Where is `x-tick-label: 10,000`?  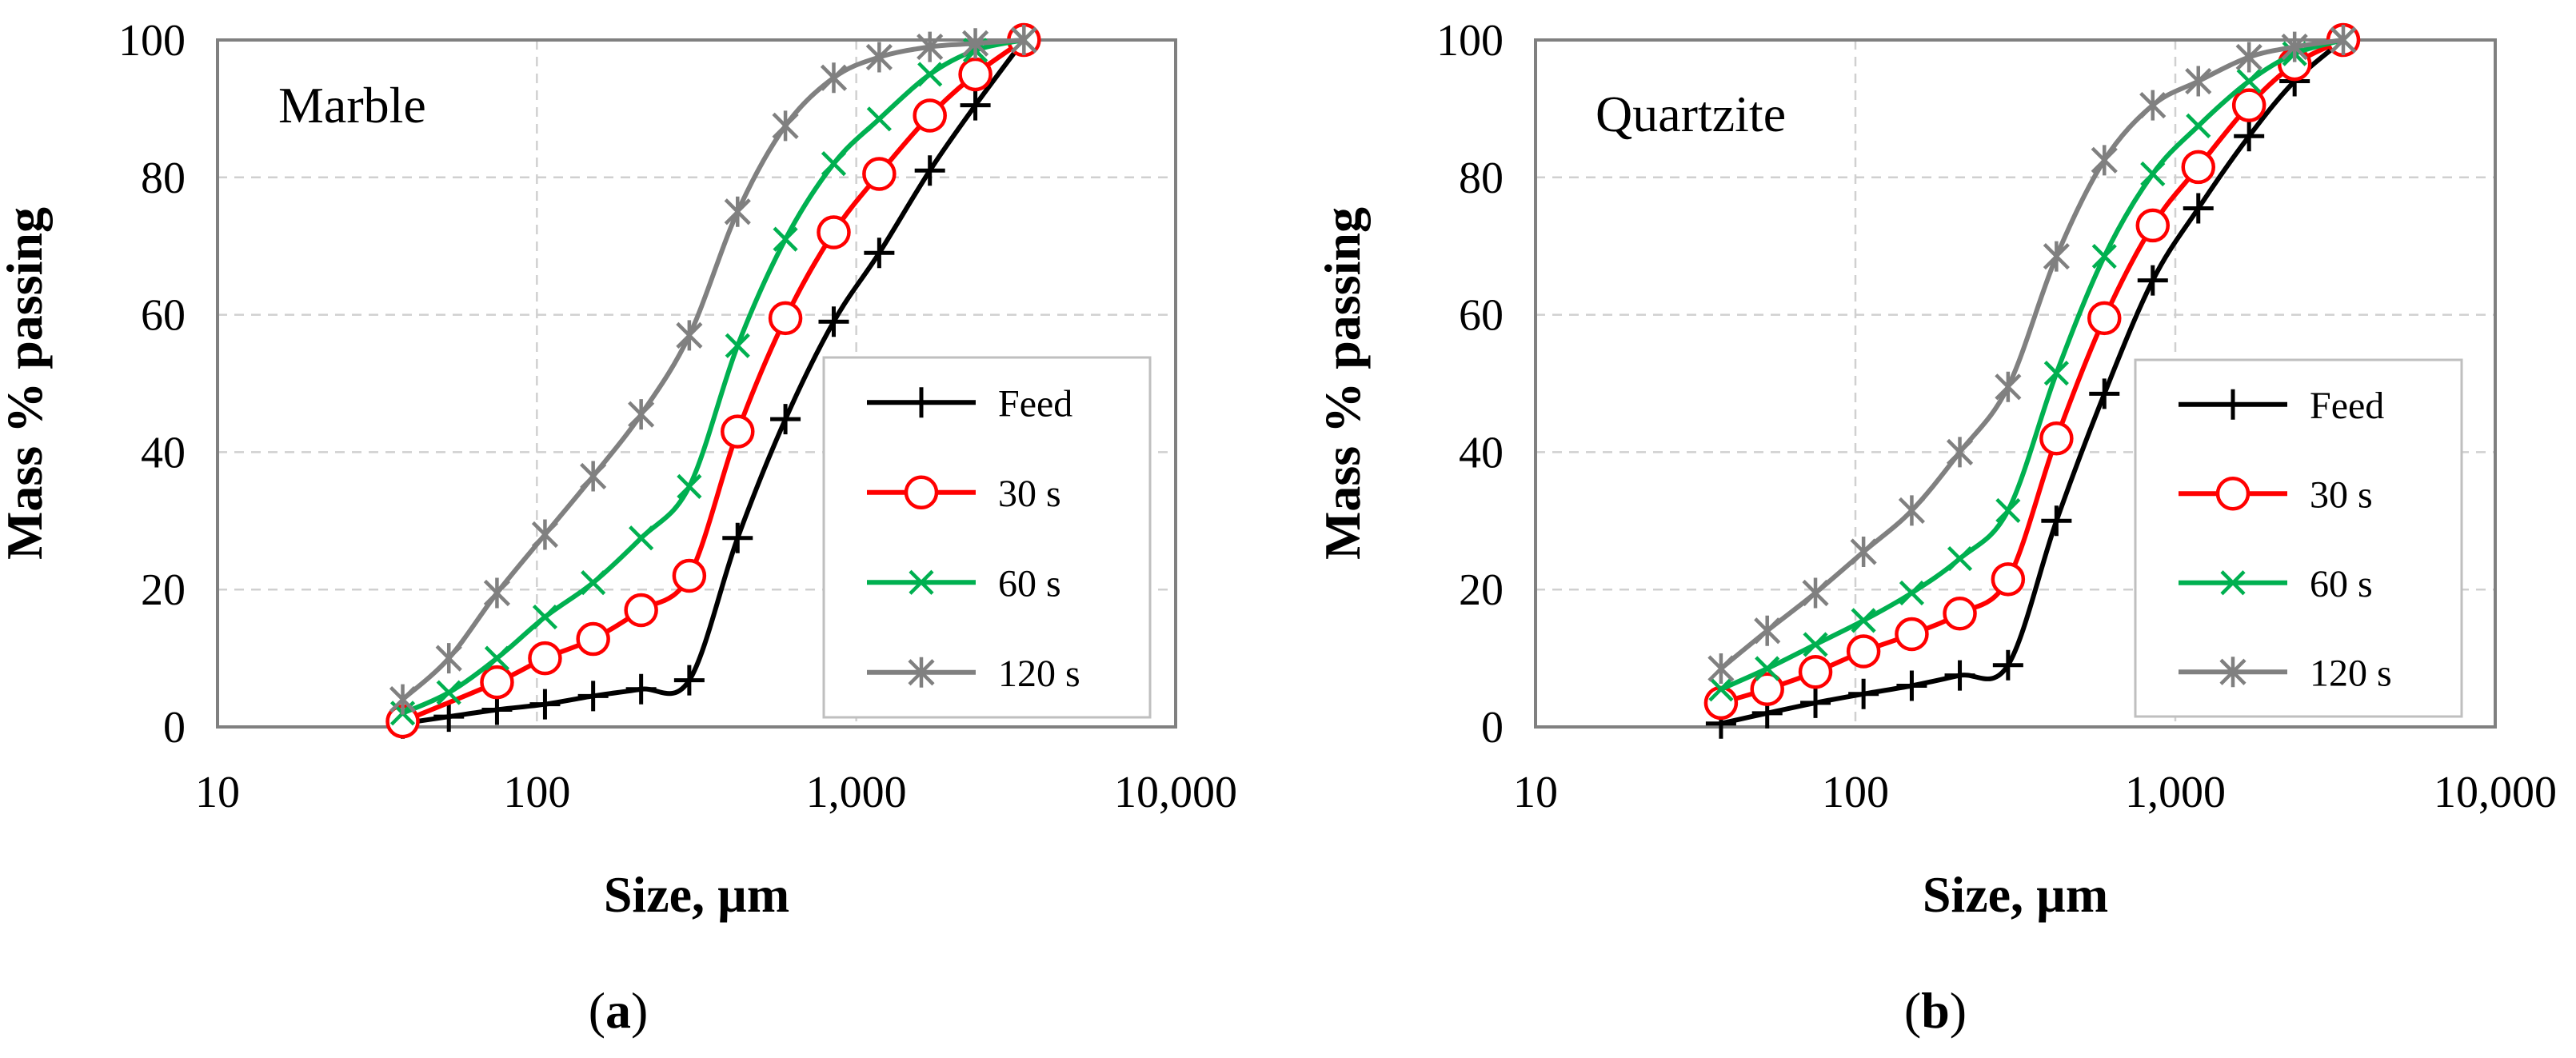
x-tick-label: 10,000 is located at coordinates (1175, 792).